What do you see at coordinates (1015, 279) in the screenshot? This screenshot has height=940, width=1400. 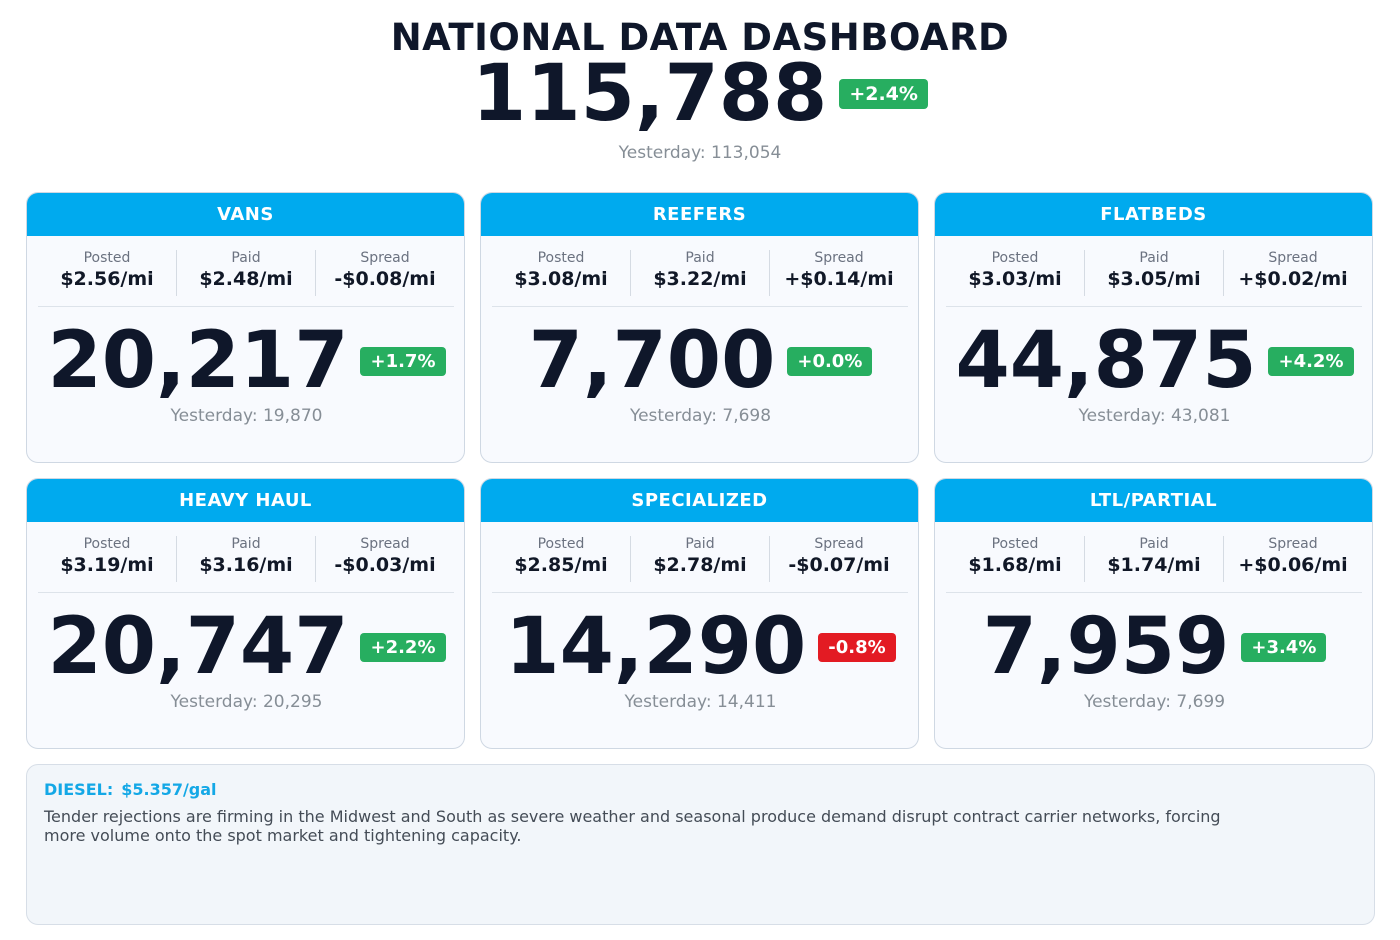 I see `posted-value: $3.03/mi` at bounding box center [1015, 279].